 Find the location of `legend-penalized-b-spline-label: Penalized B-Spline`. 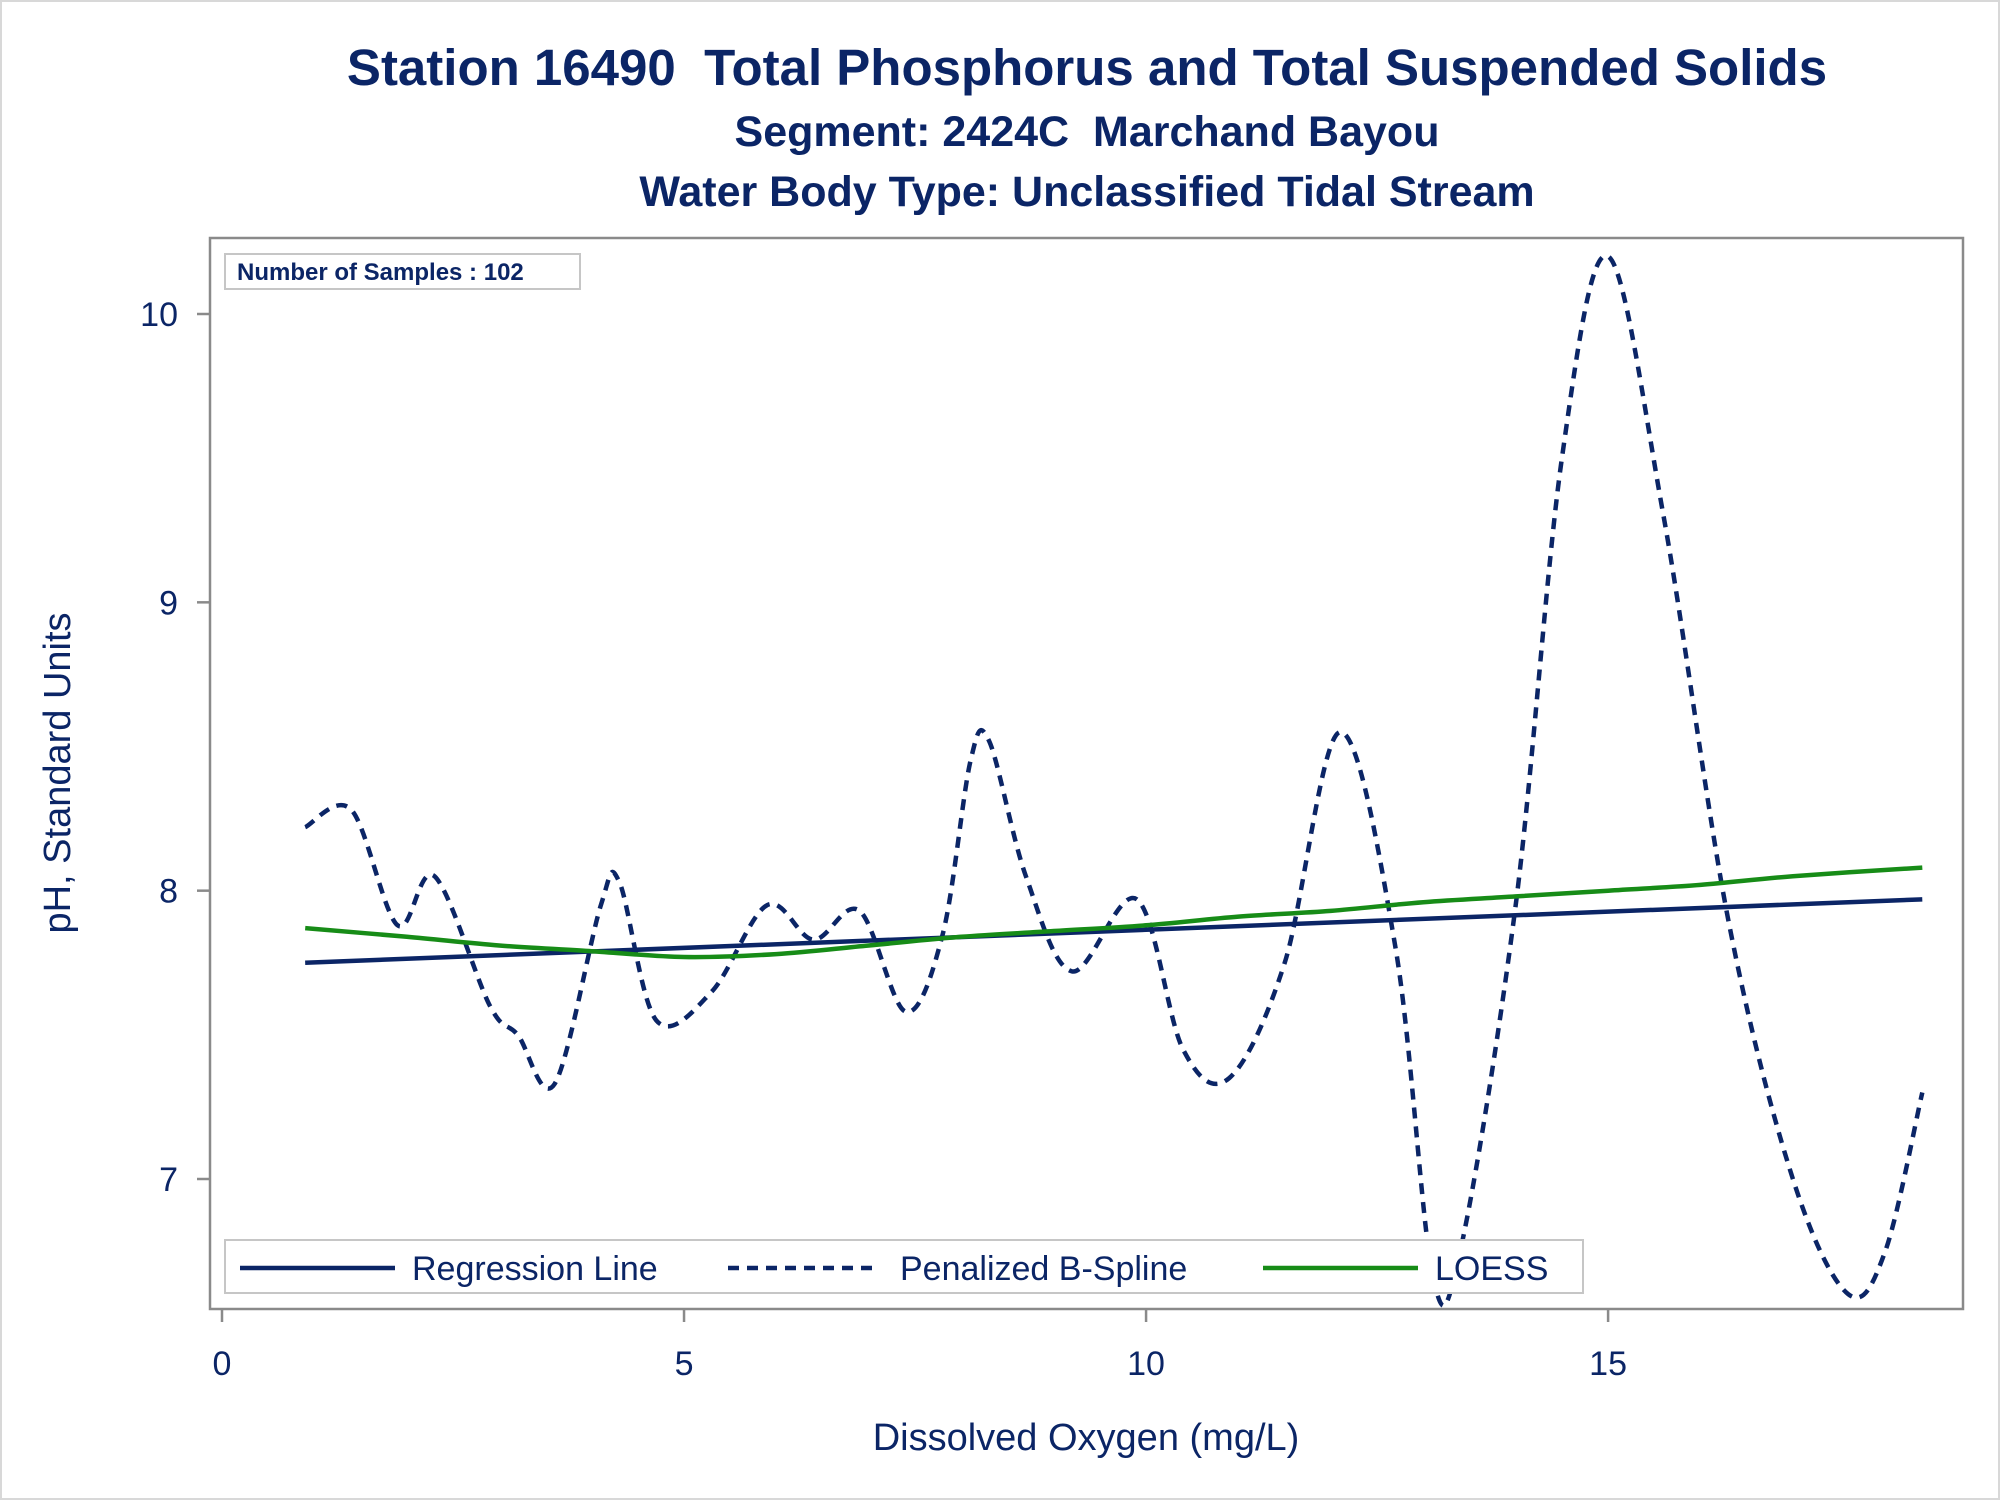

legend-penalized-b-spline-label: Penalized B-Spline is located at coordinates (1043, 1269).